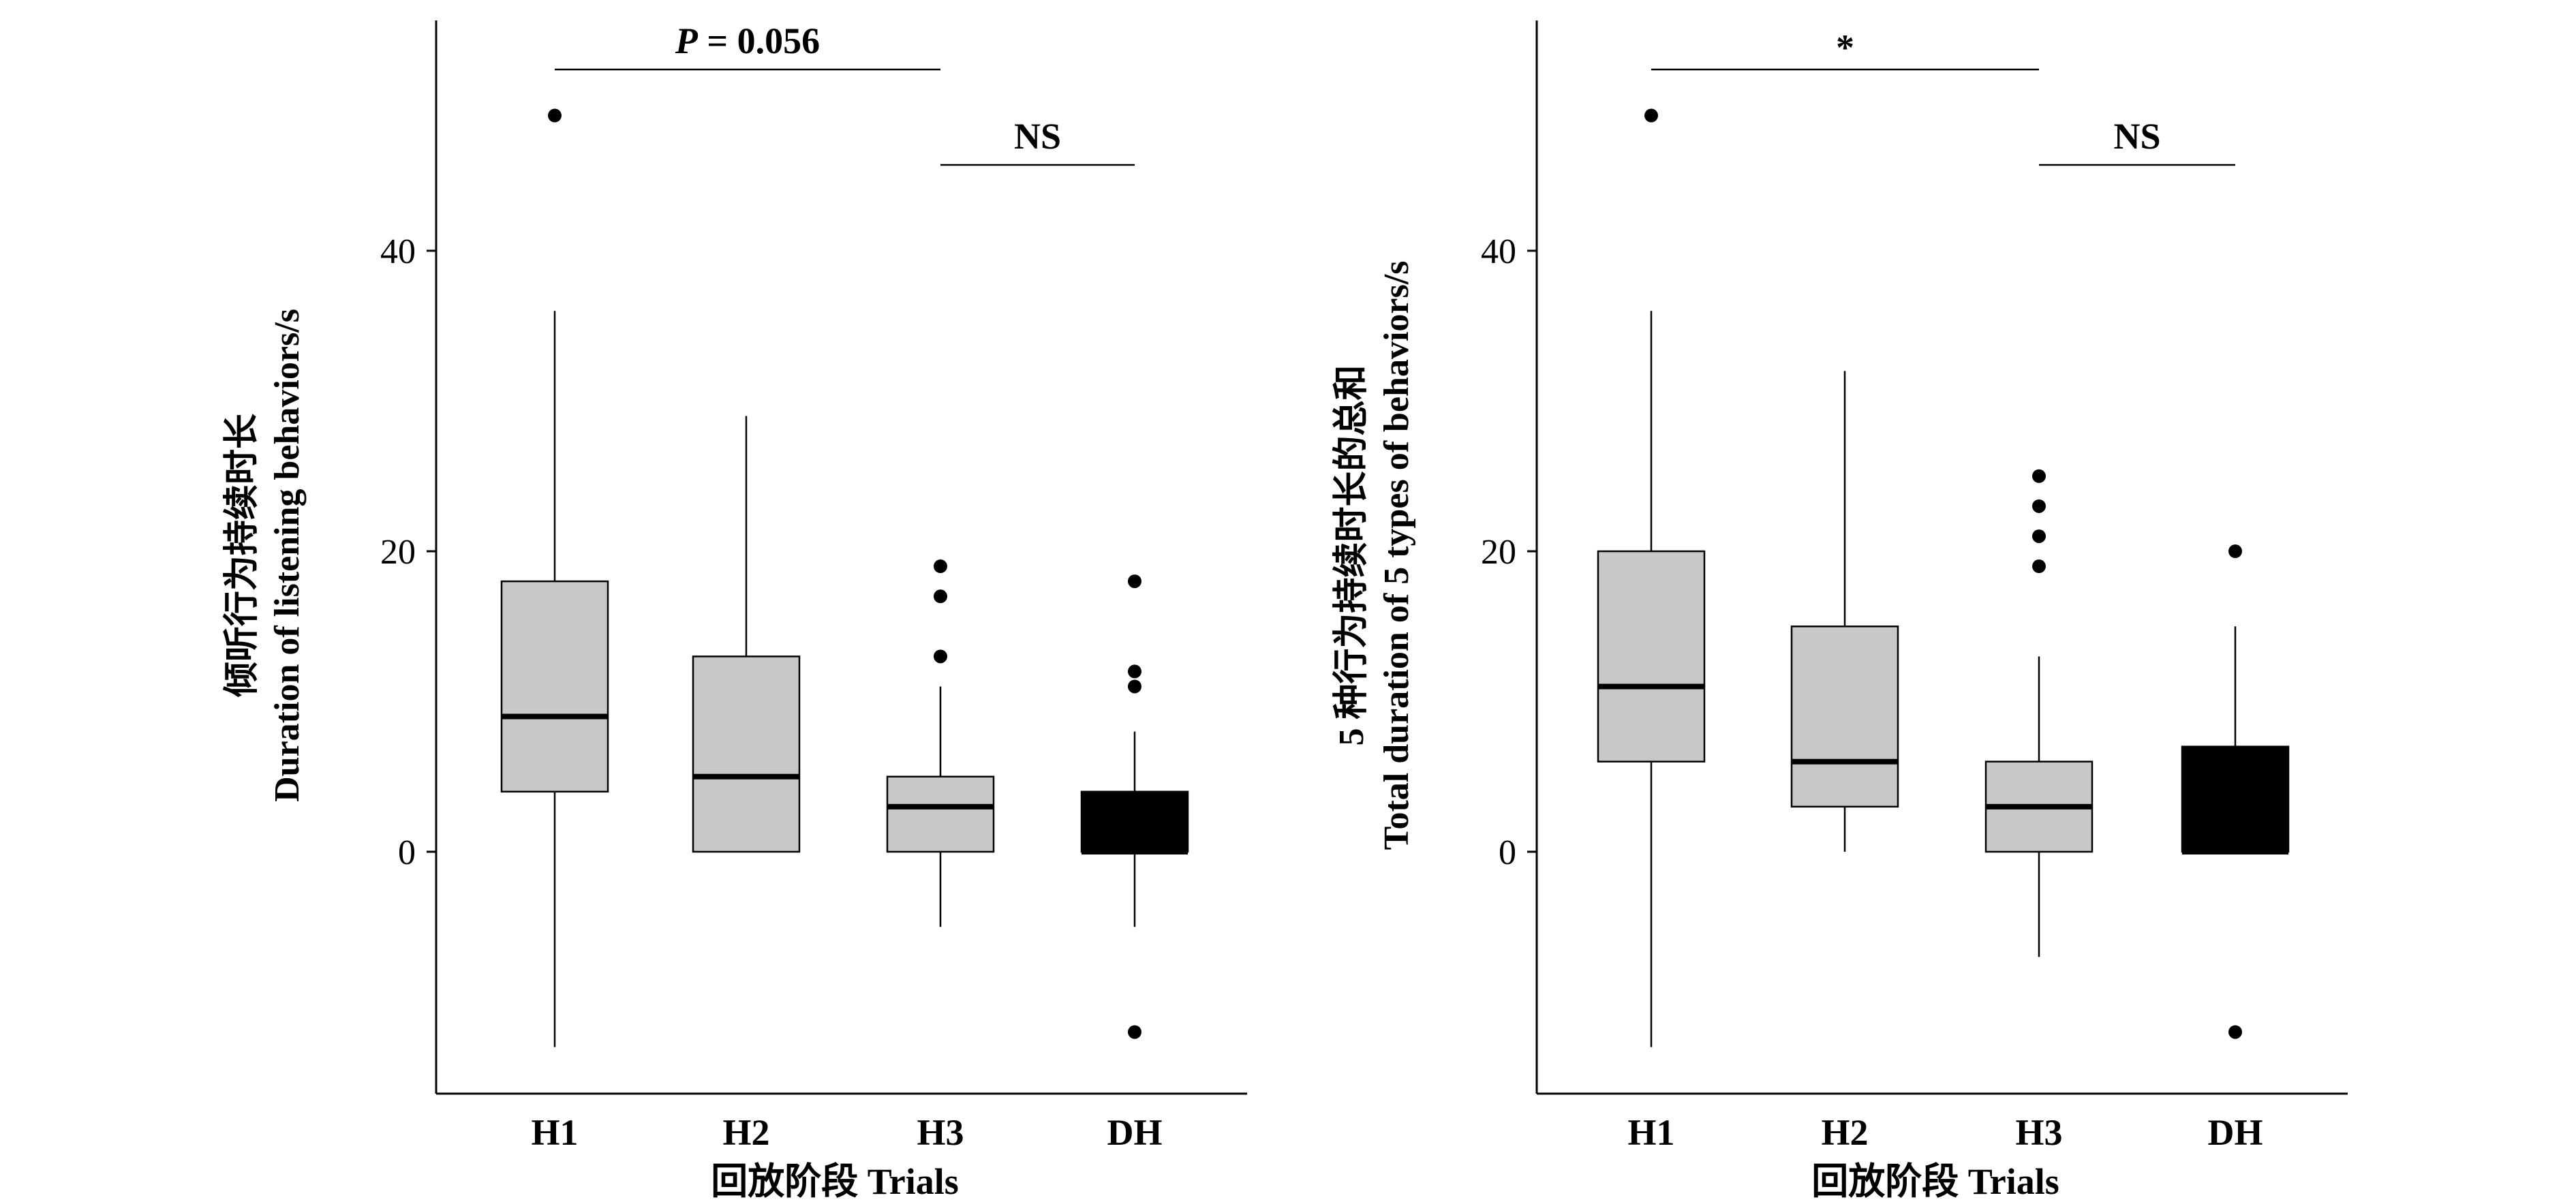 The height and width of the screenshot is (1202, 2576). I want to click on significance-label: P = 0.056, so click(747, 40).